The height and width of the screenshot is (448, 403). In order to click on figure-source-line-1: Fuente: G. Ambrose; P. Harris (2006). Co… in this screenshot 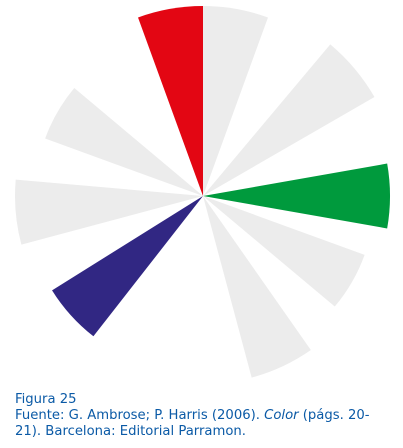, I will do `click(205, 416)`.